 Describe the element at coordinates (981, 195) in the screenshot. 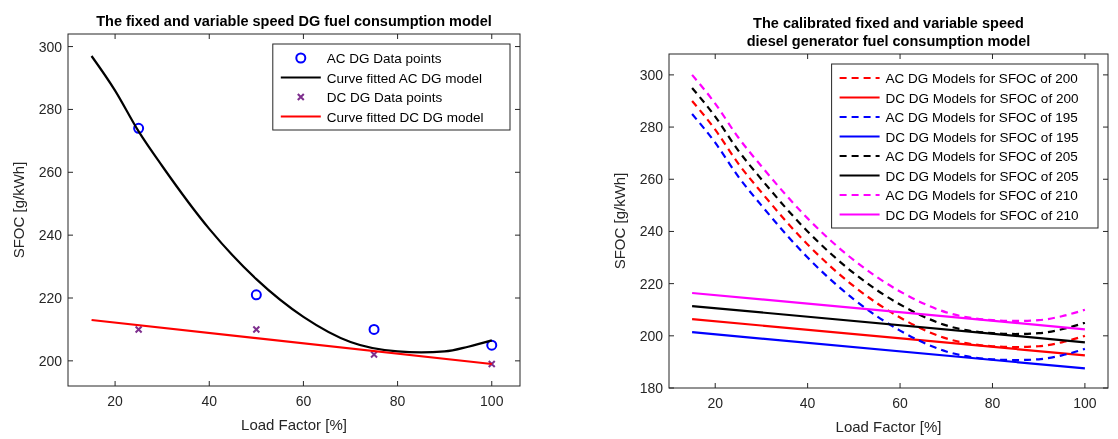

I see `legend-label: AC DG Models for SFOC of 210` at that location.